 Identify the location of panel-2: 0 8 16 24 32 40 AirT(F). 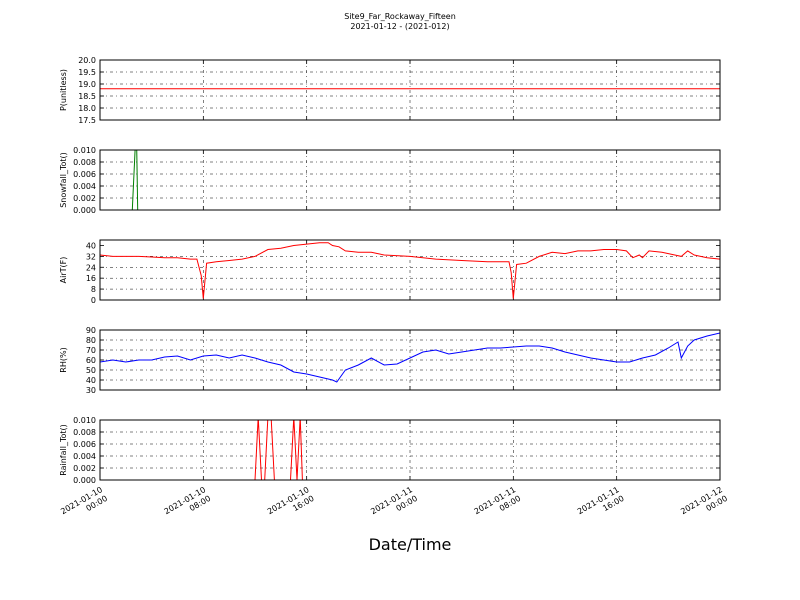
(390, 272).